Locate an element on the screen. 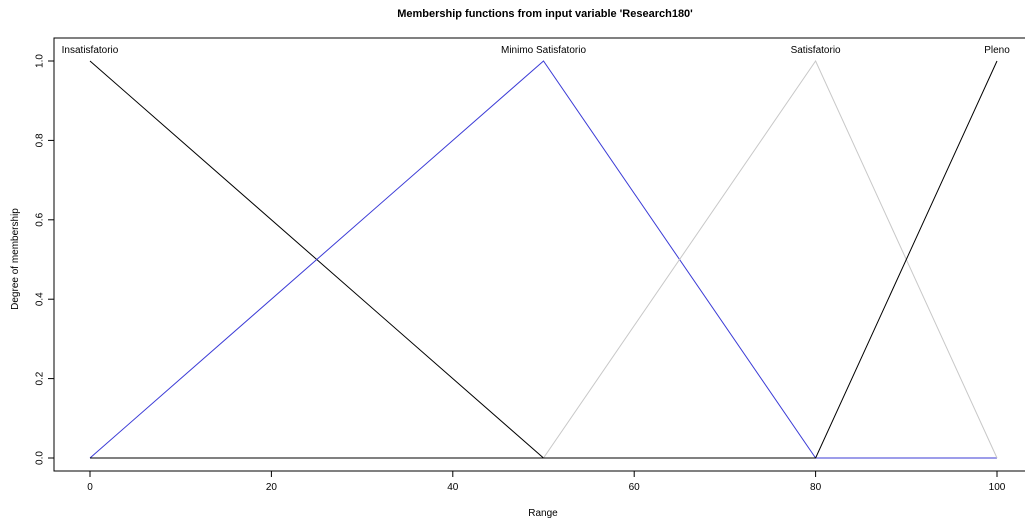  x-axis-title: Range is located at coordinates (543, 513).